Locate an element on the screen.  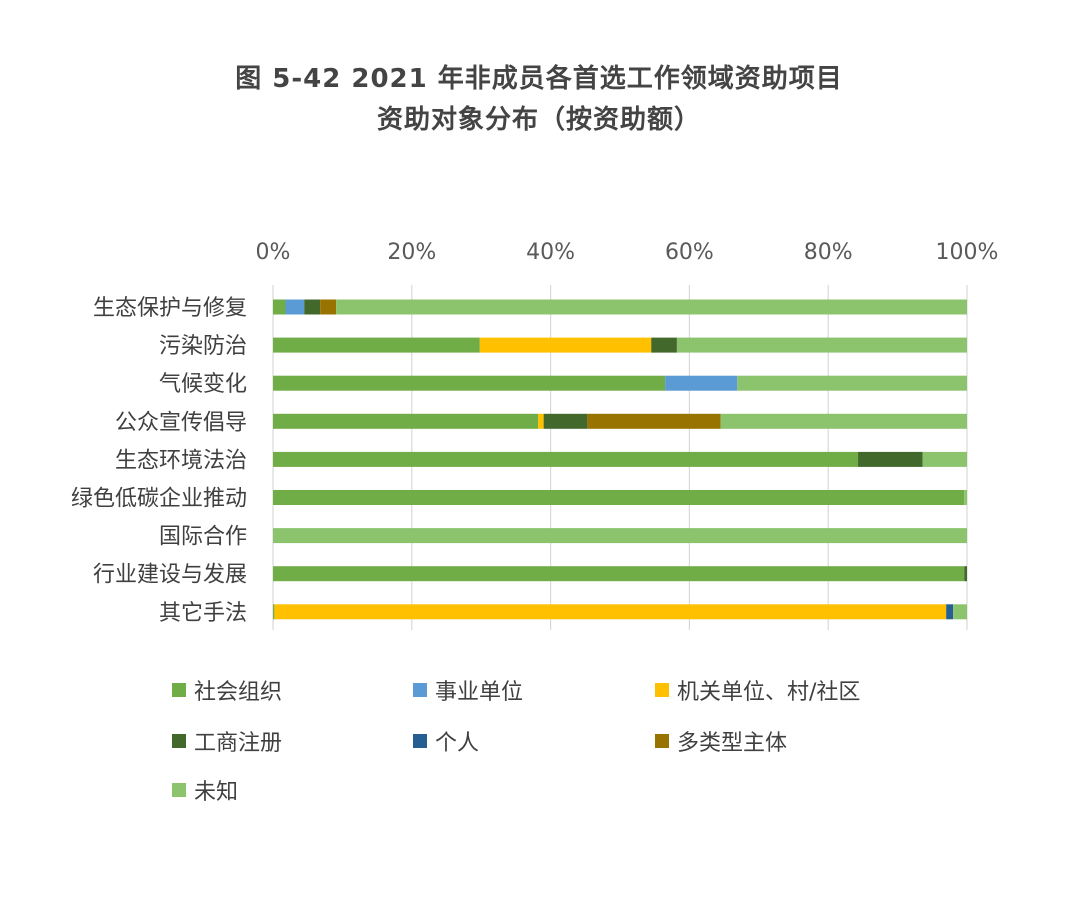
legend-label: 多类型主体 is located at coordinates (732, 743).